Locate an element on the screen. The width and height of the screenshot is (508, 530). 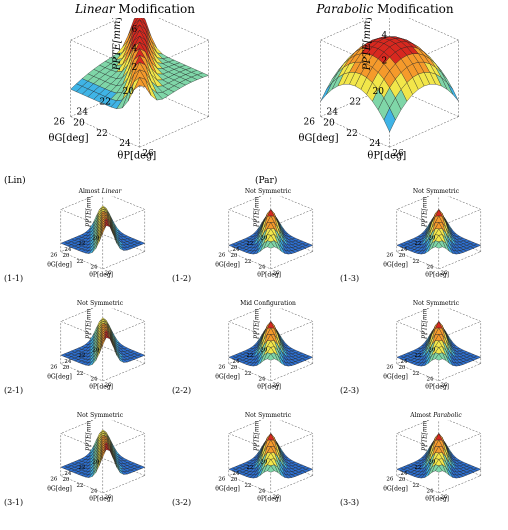
grid-plot-tag-text: (2-3) is located at coordinates (350, 390).